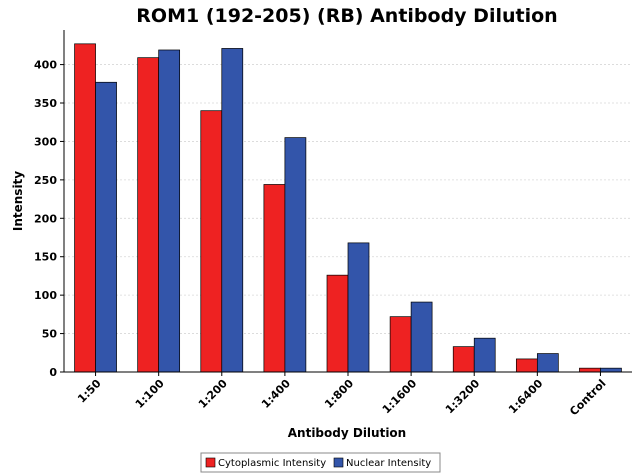 The image size is (640, 475). I want to click on legend-label-cytoplasmic: Cytoplasmic Intensity, so click(272, 463).